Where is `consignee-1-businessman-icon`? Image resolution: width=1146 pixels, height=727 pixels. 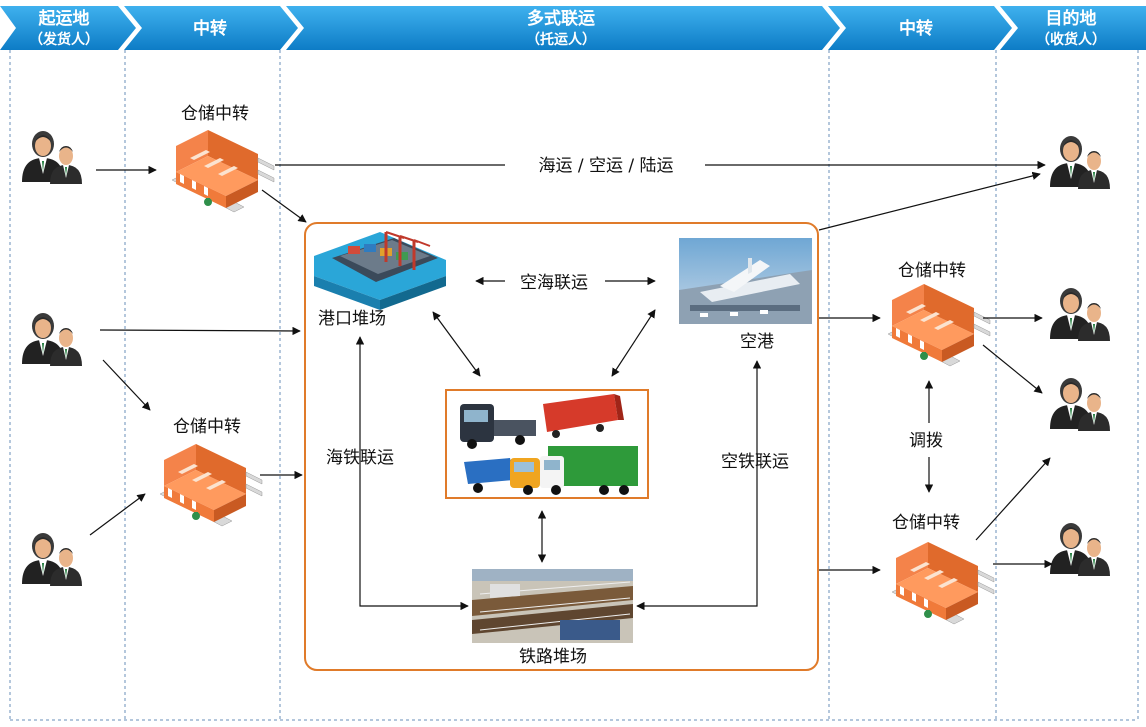 consignee-1-businessman-icon is located at coordinates (1080, 162).